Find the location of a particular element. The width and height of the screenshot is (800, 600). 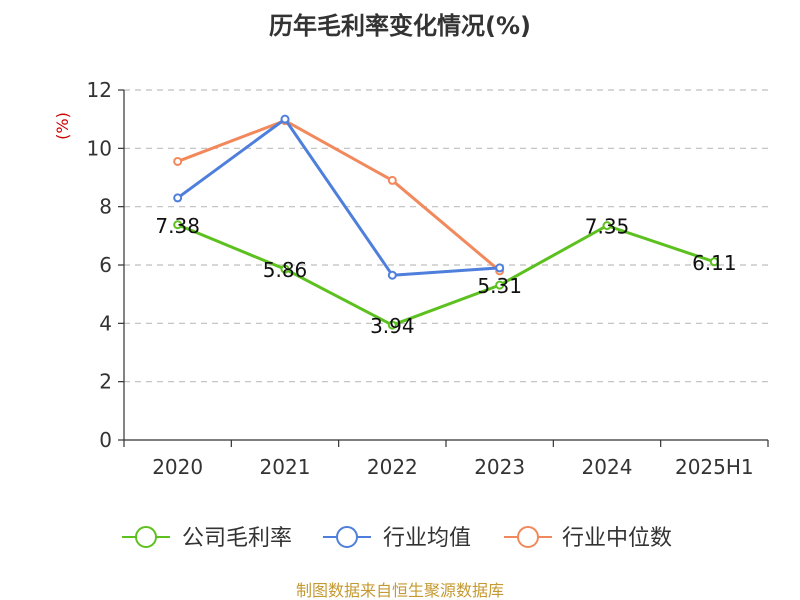

legend-label-2: 行业均值 is located at coordinates (427, 538).